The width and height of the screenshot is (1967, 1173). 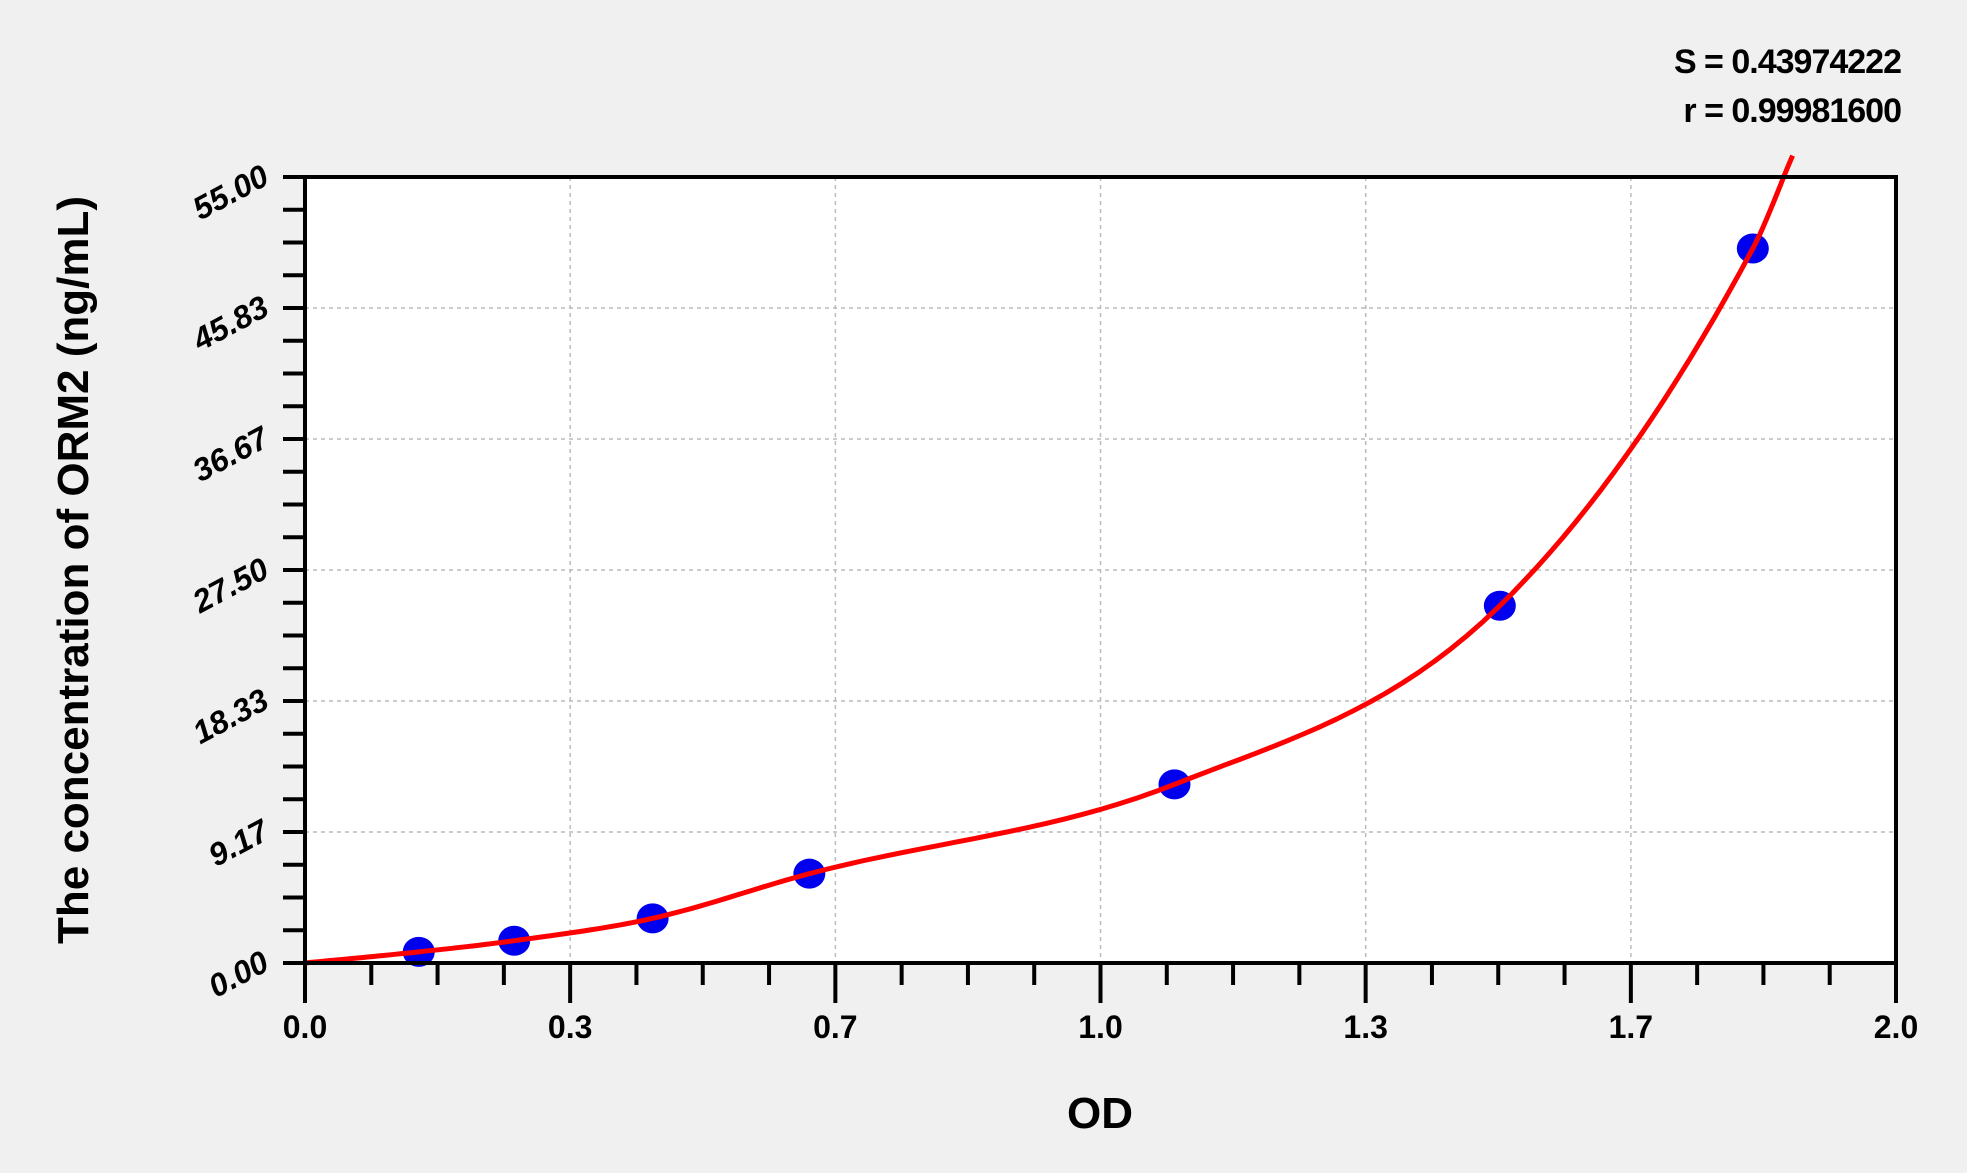 I want to click on y-axis-title: The concentration of ORM2 (ng/mL), so click(x=73, y=570).